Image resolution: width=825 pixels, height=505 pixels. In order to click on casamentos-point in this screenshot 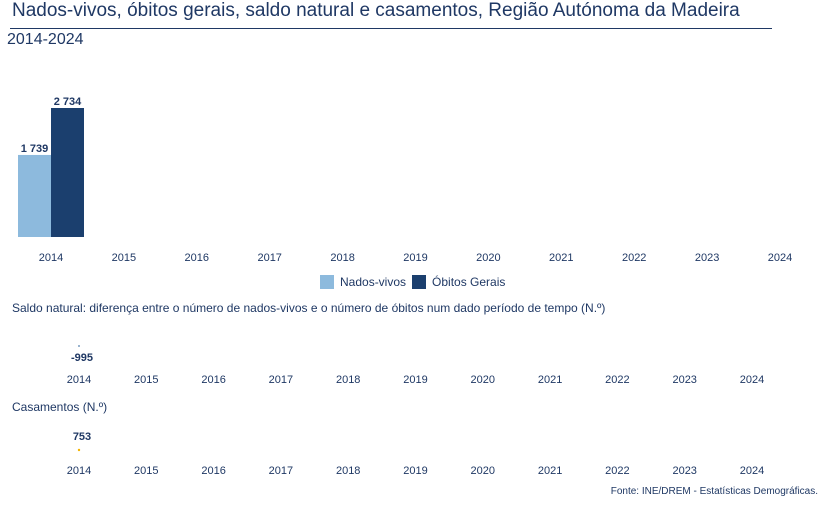, I will do `click(79, 450)`.